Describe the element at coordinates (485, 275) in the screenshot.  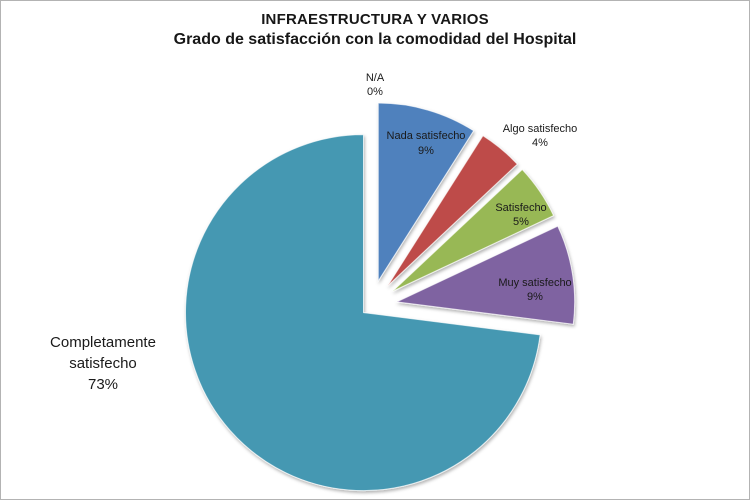
I see `pie-slice-muy-satisfecho` at that location.